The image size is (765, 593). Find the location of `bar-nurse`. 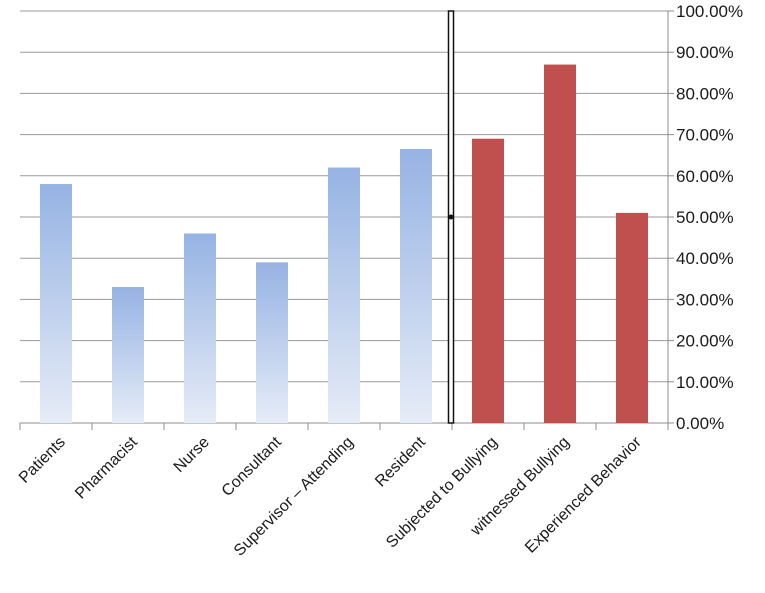

bar-nurse is located at coordinates (200, 328).